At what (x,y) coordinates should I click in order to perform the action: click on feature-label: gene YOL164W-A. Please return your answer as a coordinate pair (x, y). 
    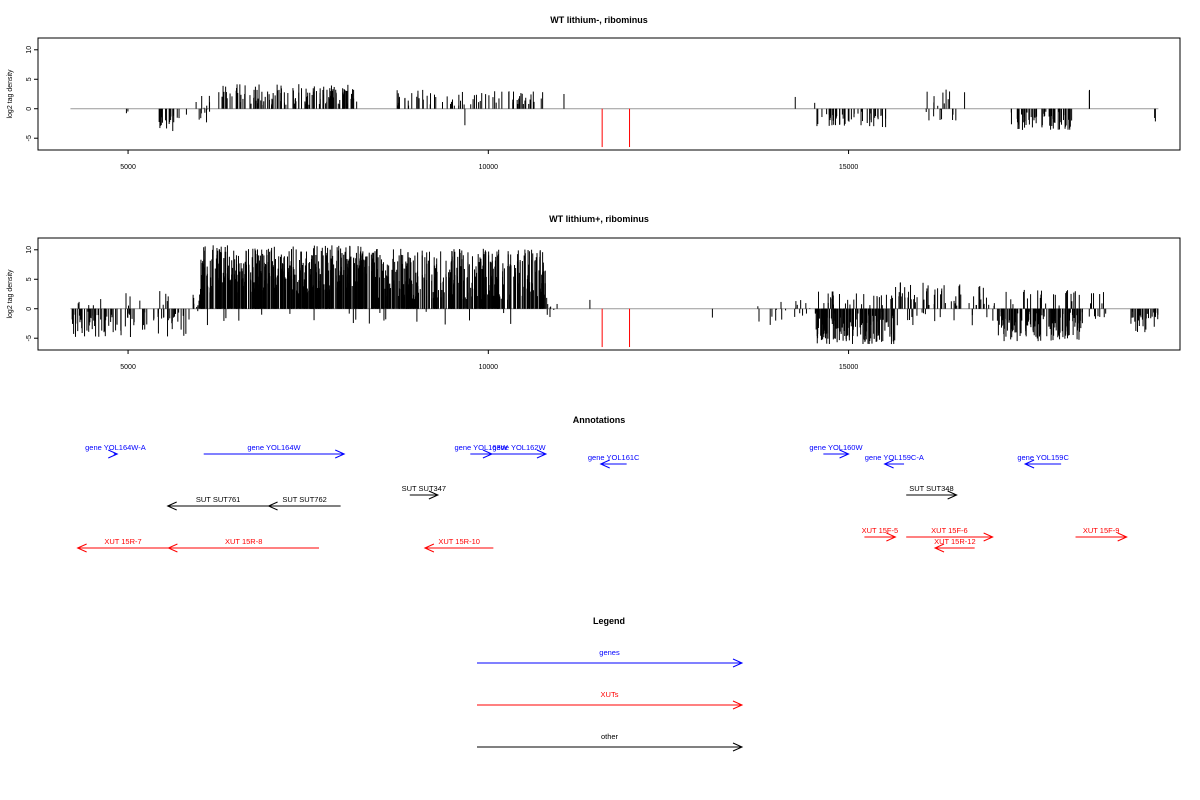
    Looking at the image, I should click on (115, 447).